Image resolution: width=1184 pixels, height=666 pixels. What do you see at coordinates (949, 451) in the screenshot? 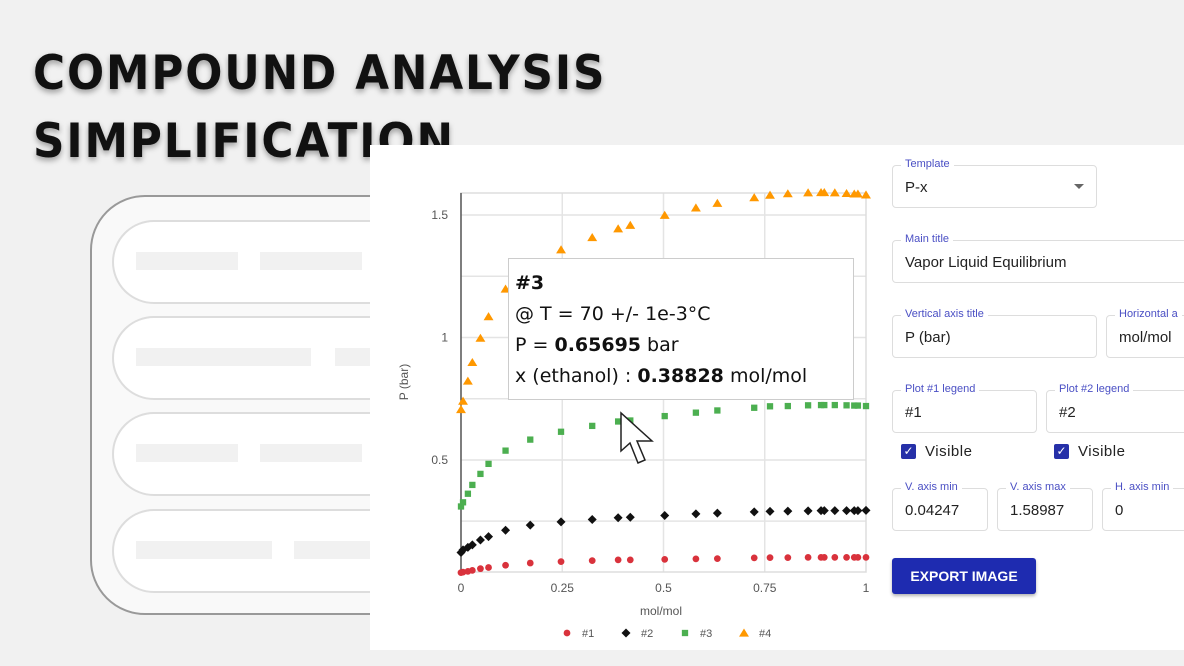
I see `plot1-visible-label: Visible` at bounding box center [949, 451].